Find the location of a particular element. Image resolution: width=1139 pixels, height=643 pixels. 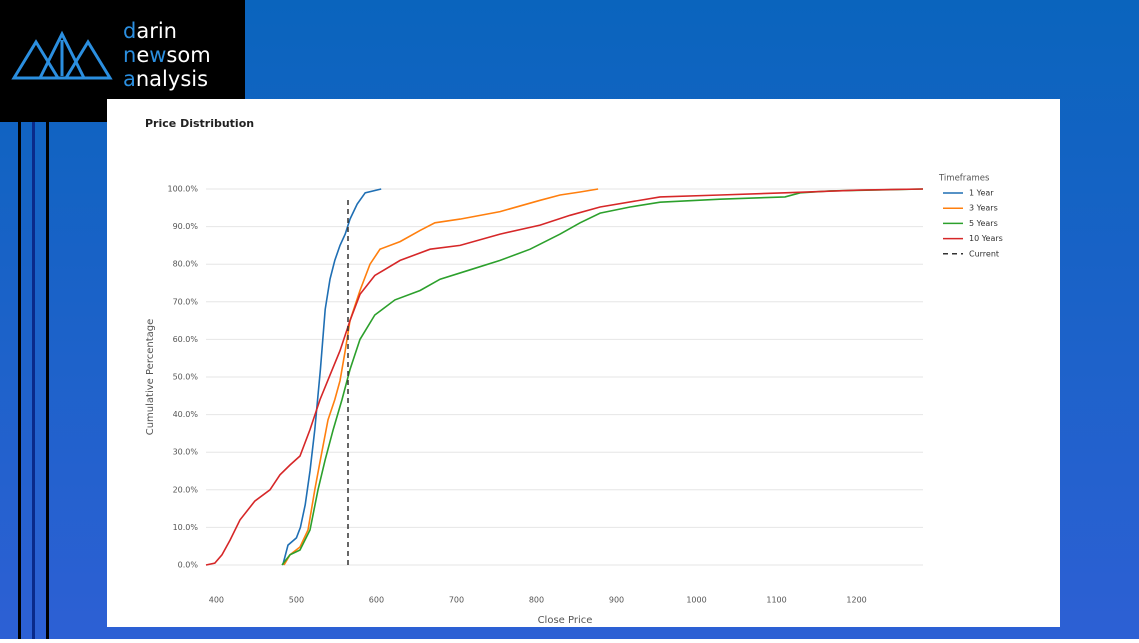

logo-part: nalysis is located at coordinates (172, 79).